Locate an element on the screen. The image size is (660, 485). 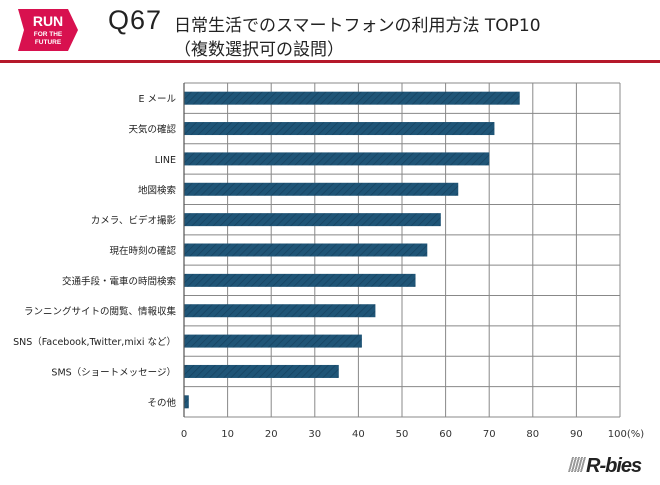
category-label: E メール is located at coordinates (157, 99).